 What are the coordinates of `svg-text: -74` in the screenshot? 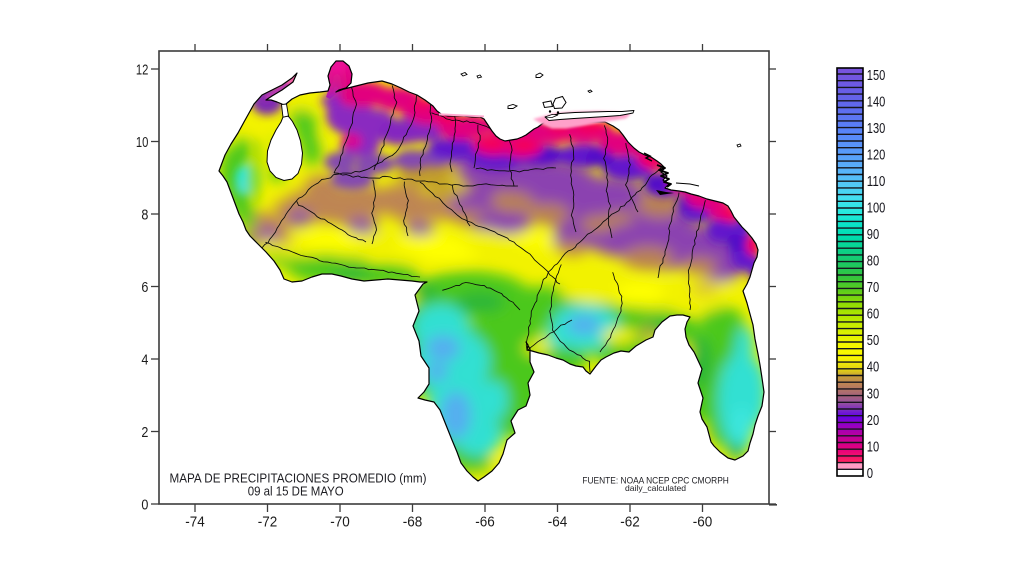 It's located at (195, 523).